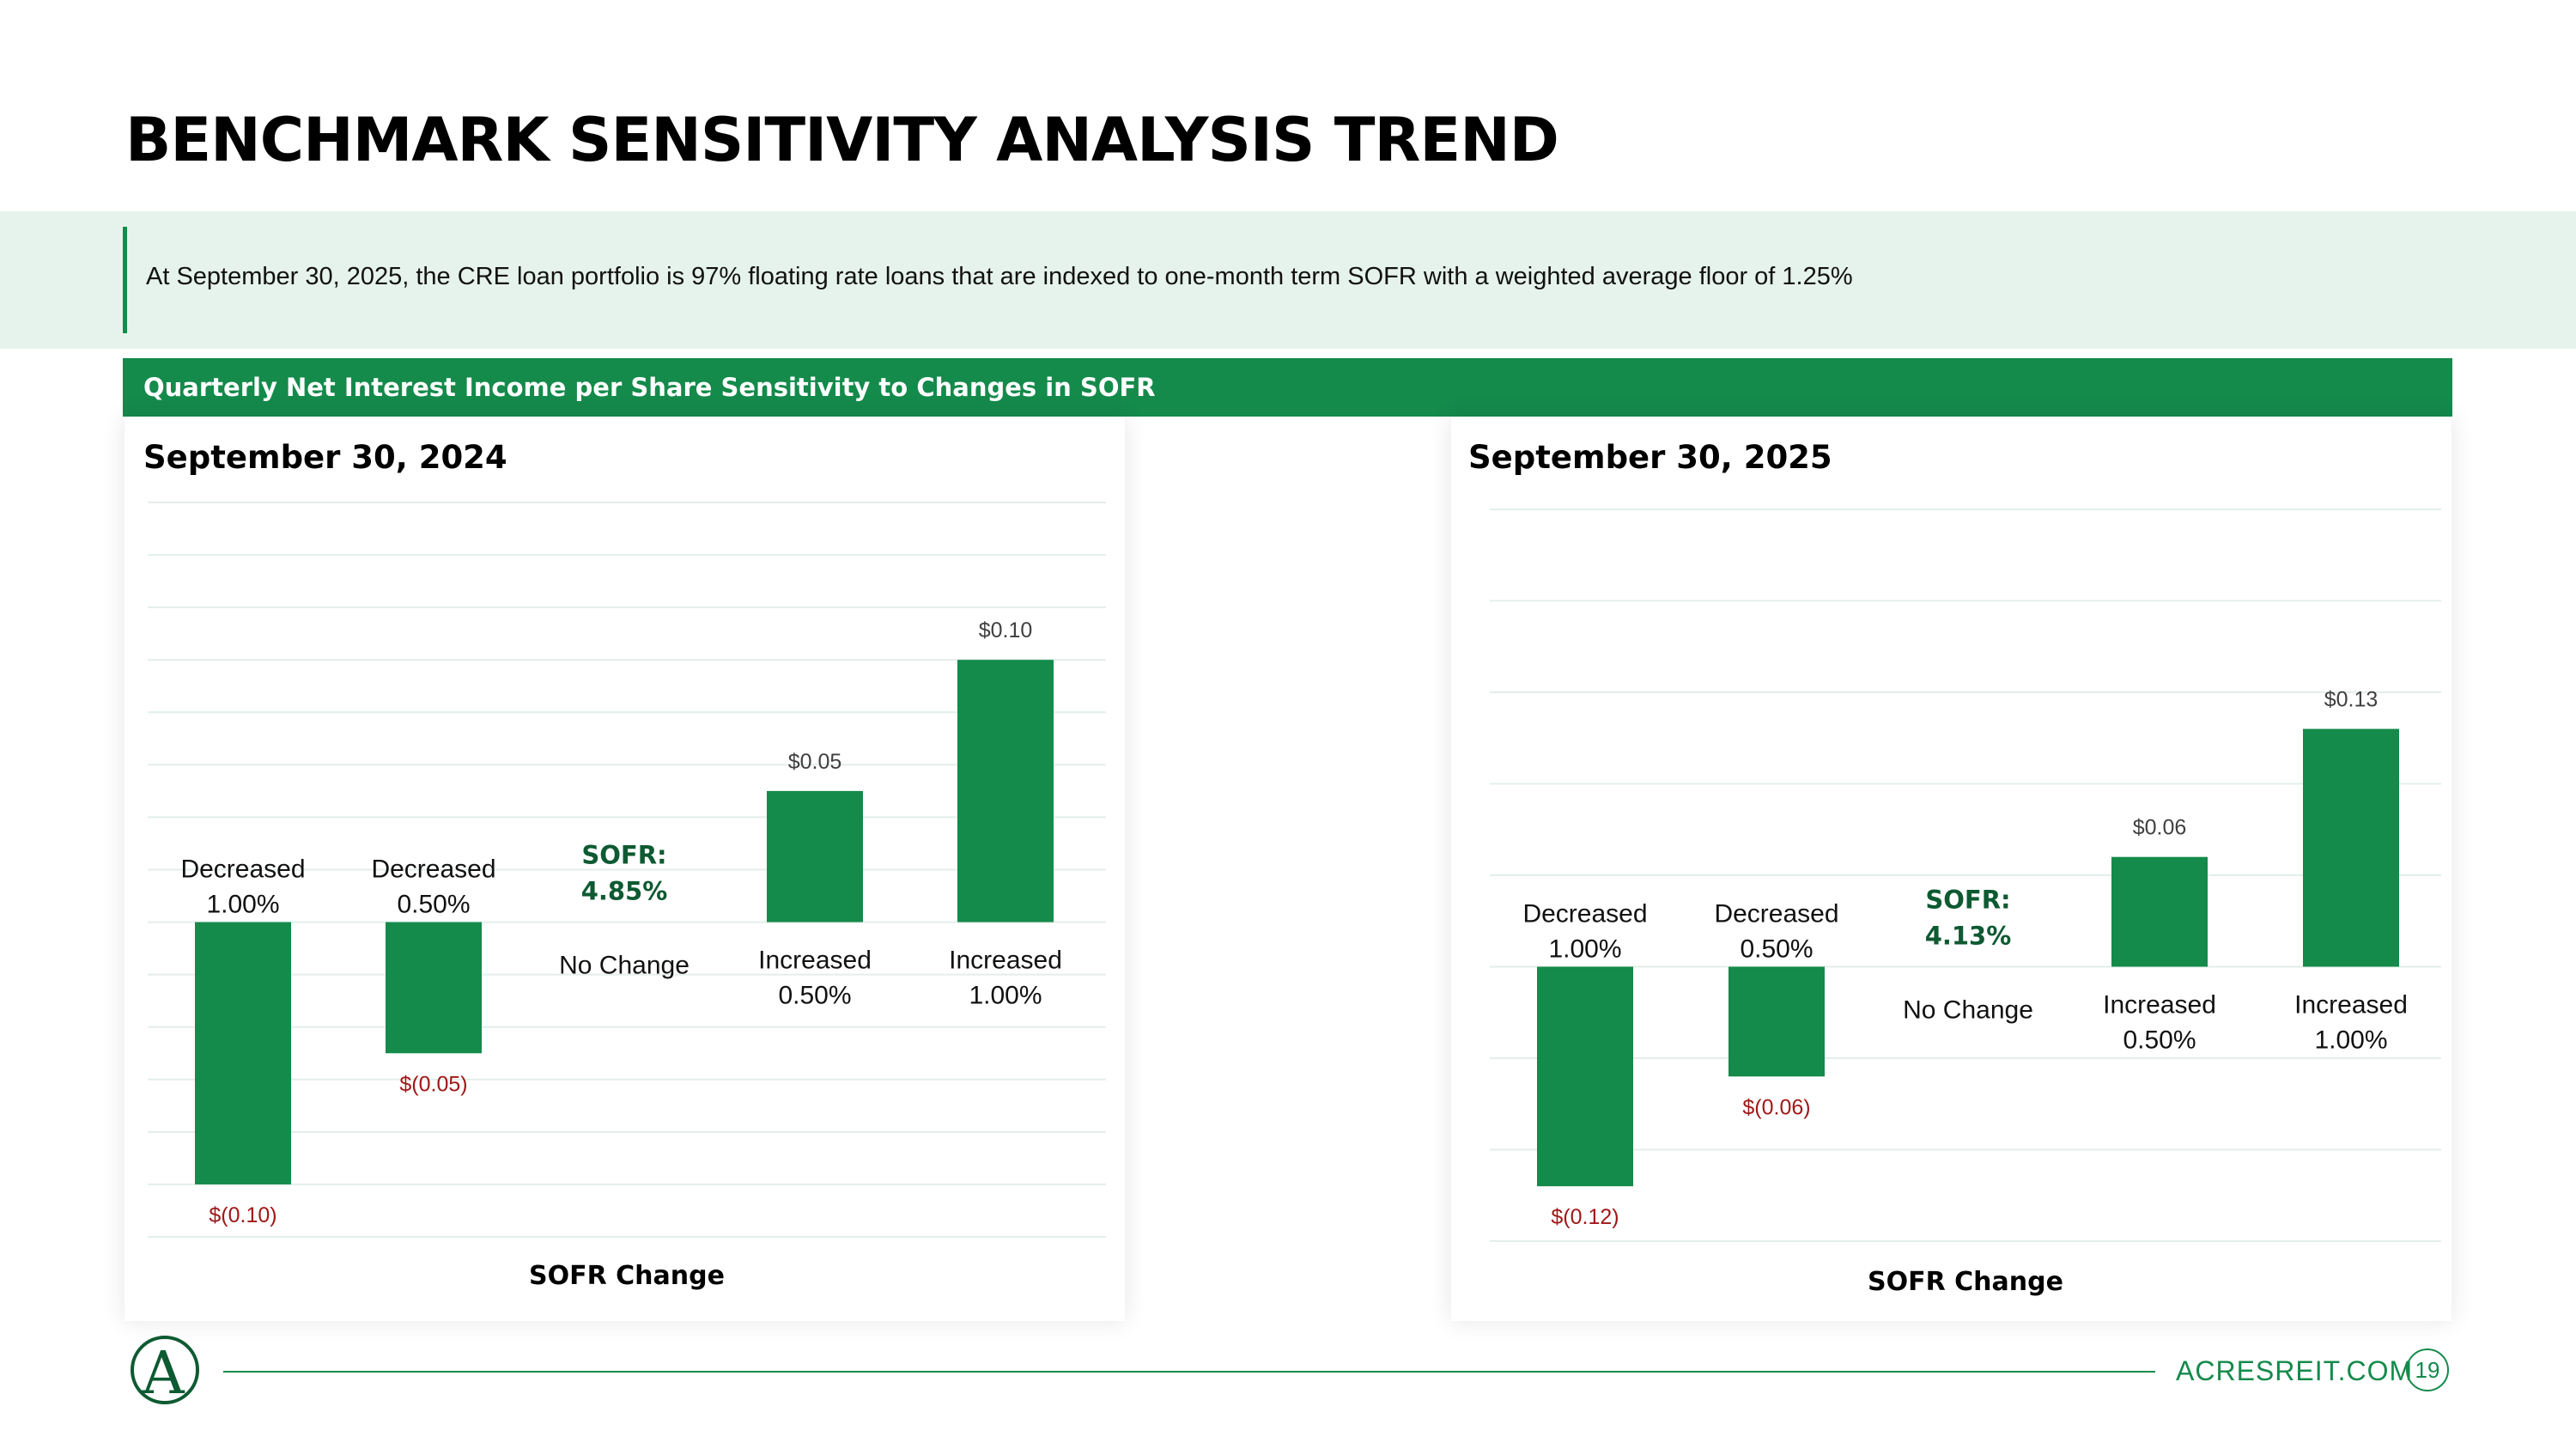  What do you see at coordinates (2295, 1370) in the screenshot?
I see `website-link: ACRESREIT.COM` at bounding box center [2295, 1370].